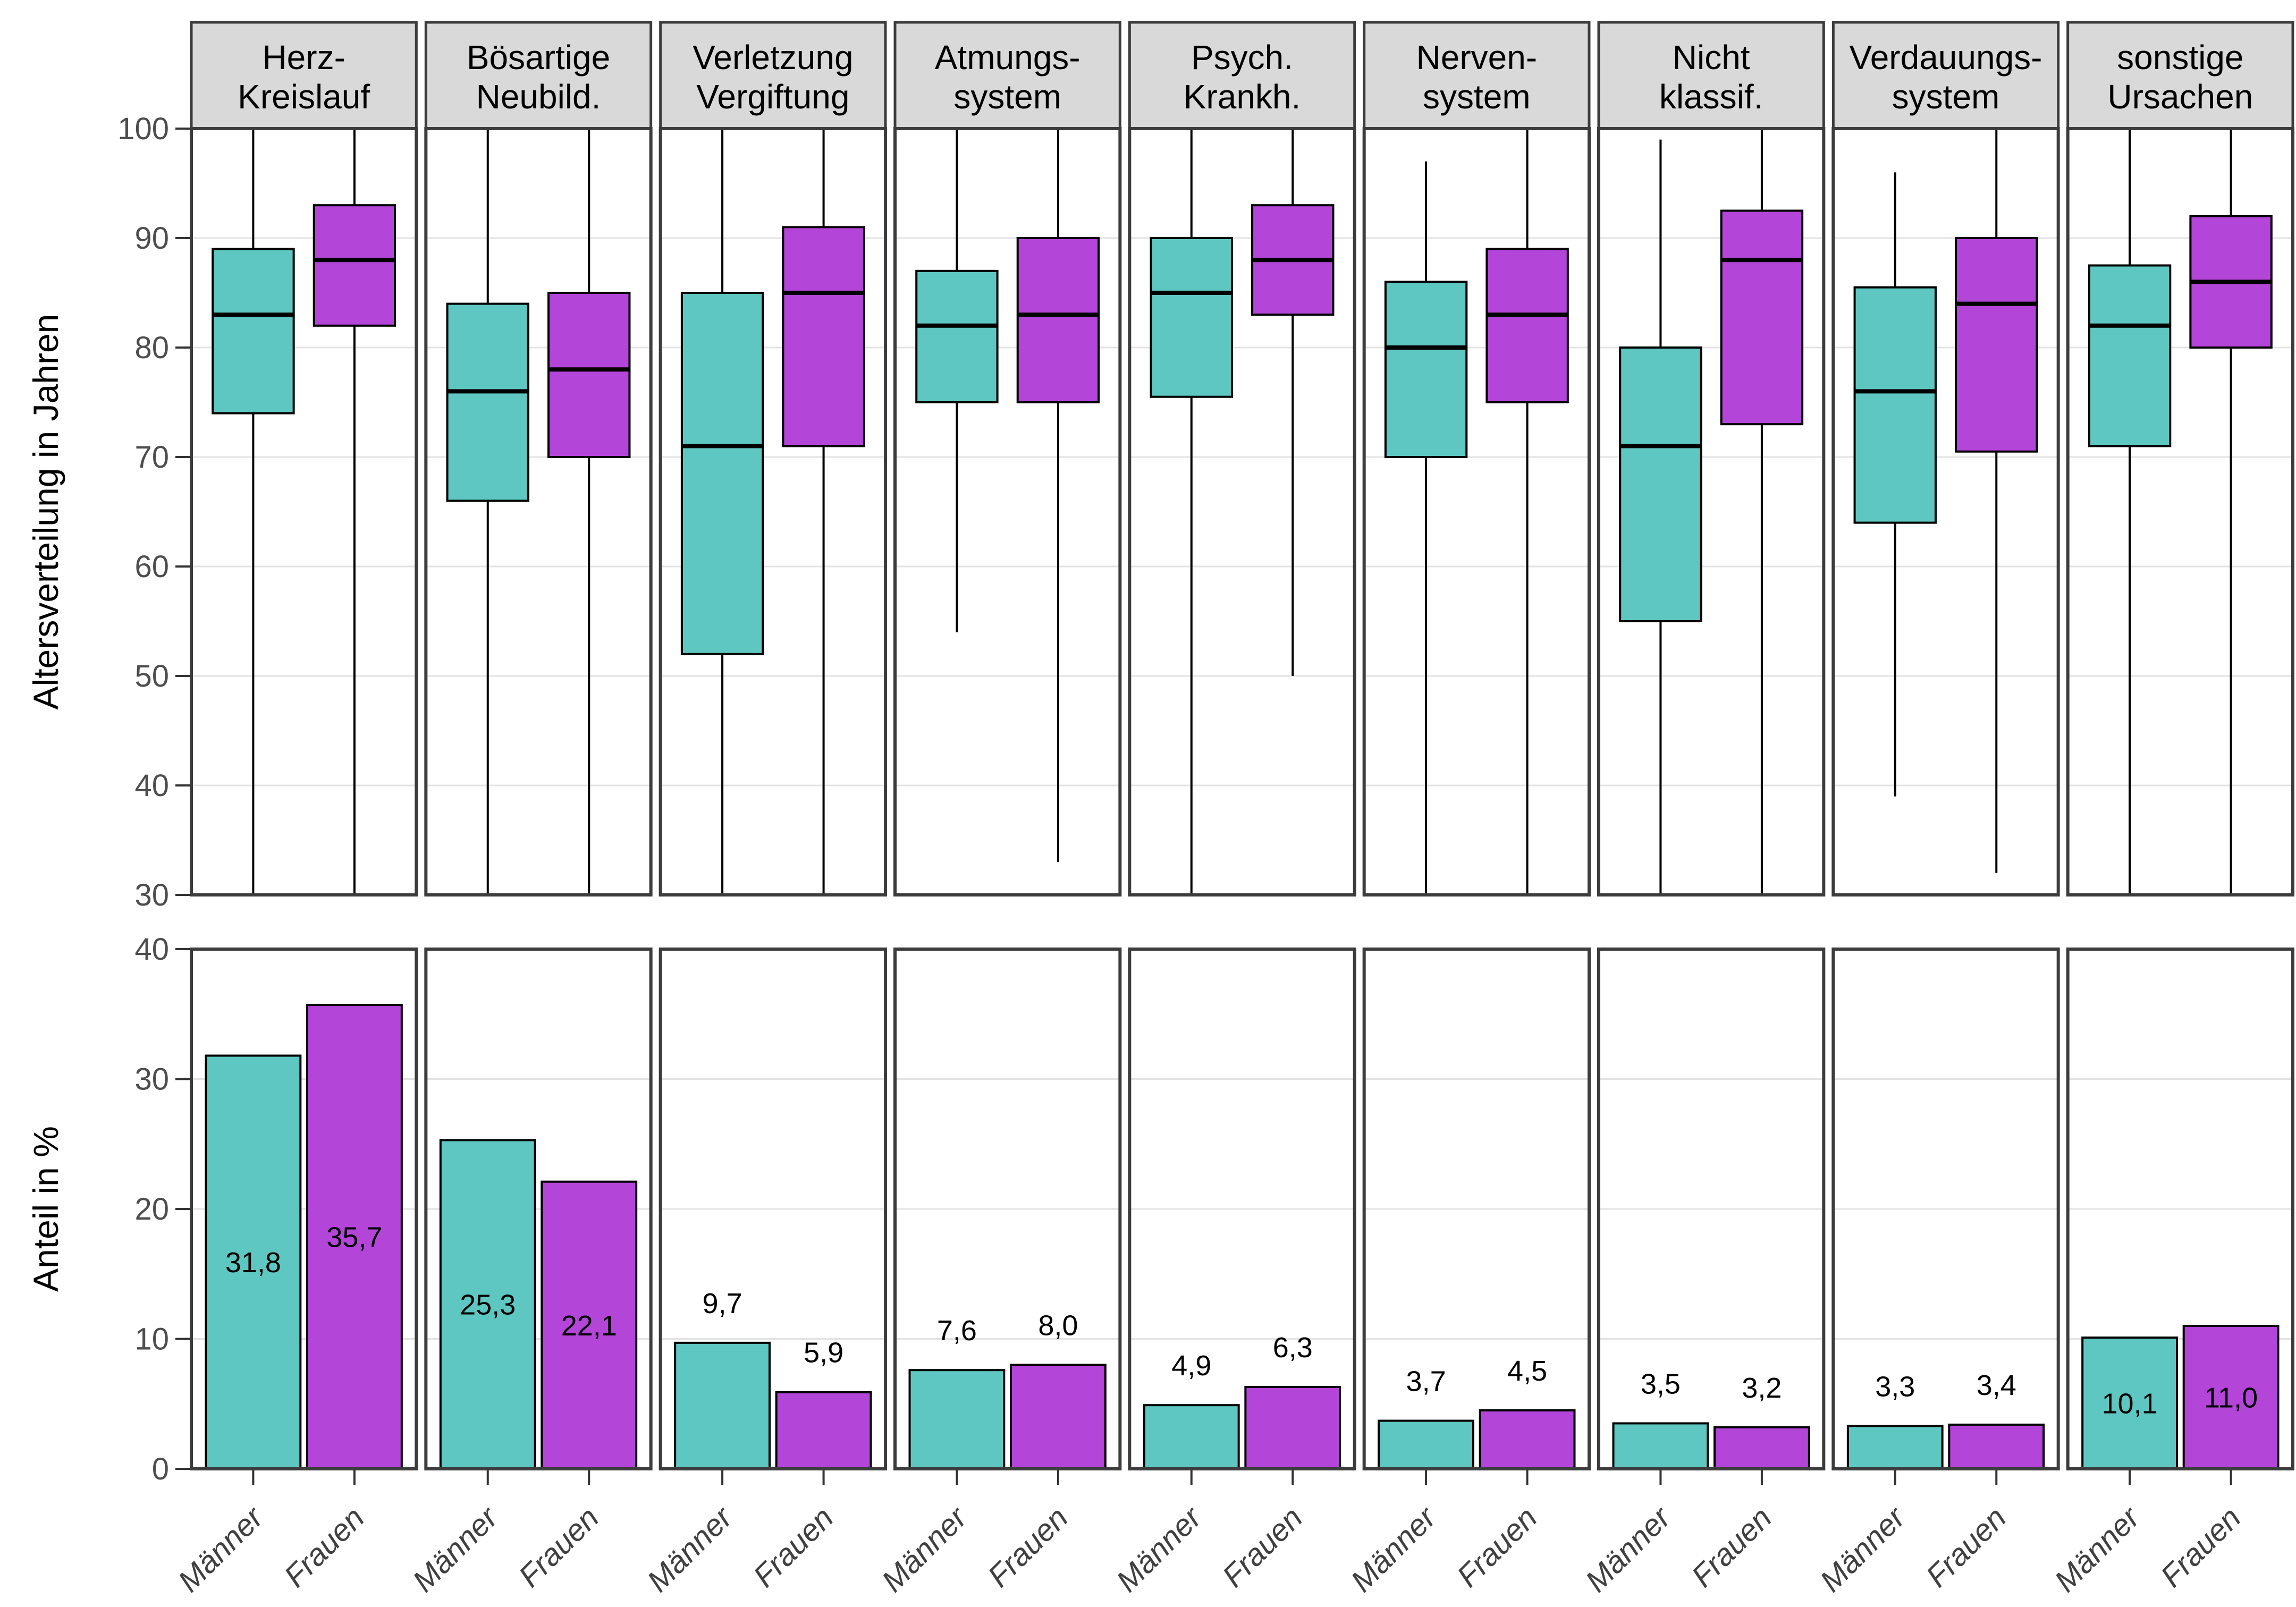 Image resolution: width=2296 pixels, height=1607 pixels. I want to click on bar-value-label-maenner: 10,1, so click(2130, 1404).